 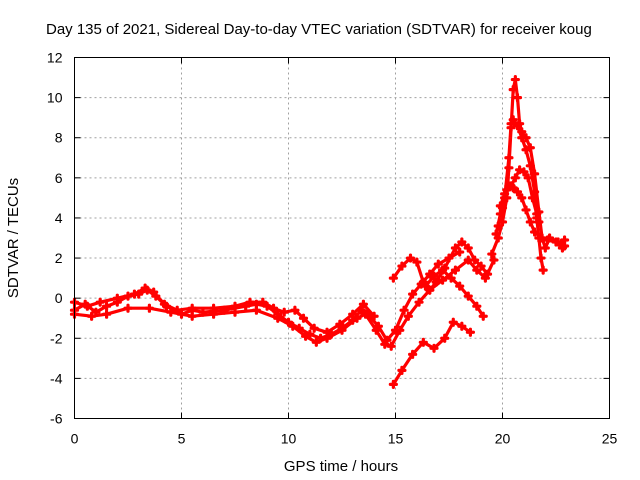 What do you see at coordinates (75, 439) in the screenshot?
I see `x-tick-label: 0` at bounding box center [75, 439].